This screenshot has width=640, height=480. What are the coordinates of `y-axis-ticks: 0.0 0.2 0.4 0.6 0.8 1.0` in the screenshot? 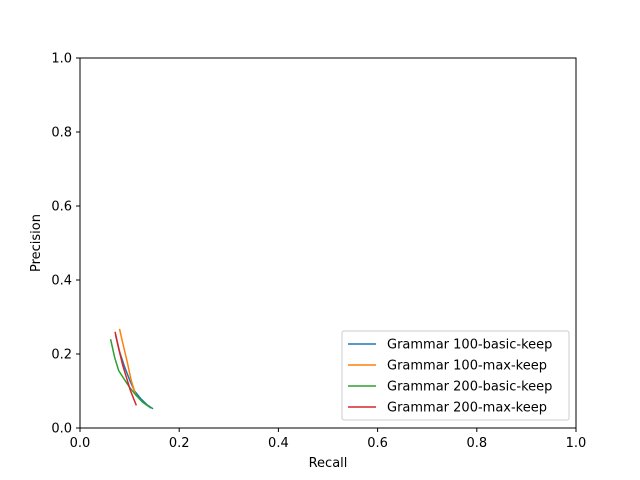 It's located at (65, 244).